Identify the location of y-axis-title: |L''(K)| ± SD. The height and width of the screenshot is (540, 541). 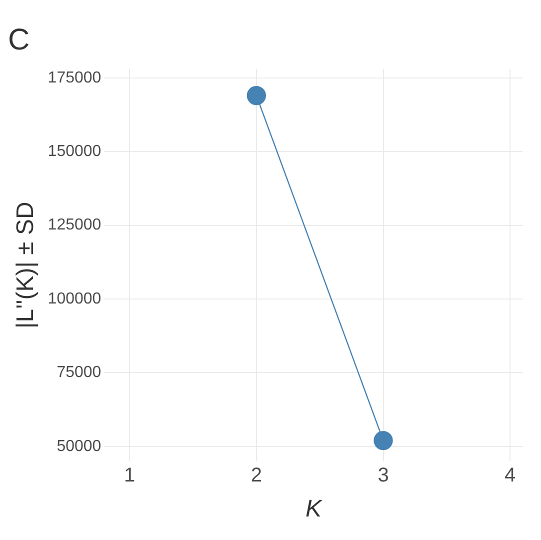
(26, 265).